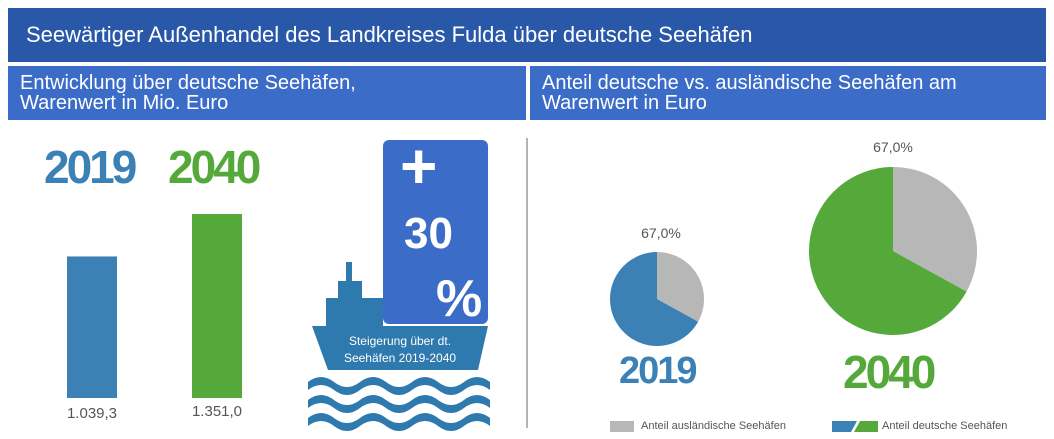  Describe the element at coordinates (935, 229) in the screenshot. I see `pie-2040-foreign-slice` at that location.